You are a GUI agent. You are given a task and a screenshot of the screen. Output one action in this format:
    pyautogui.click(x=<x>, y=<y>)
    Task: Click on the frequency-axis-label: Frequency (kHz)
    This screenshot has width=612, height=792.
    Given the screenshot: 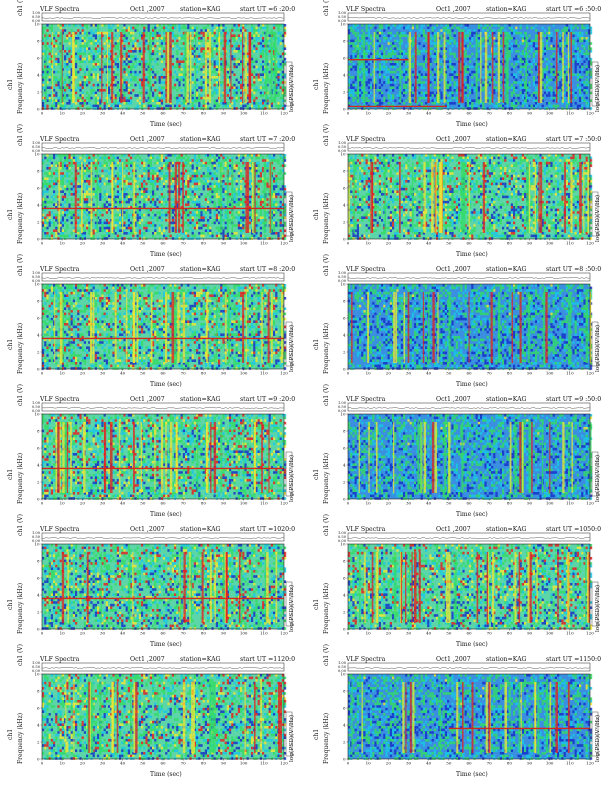 What is the action you would take?
    pyautogui.click(x=326, y=608)
    